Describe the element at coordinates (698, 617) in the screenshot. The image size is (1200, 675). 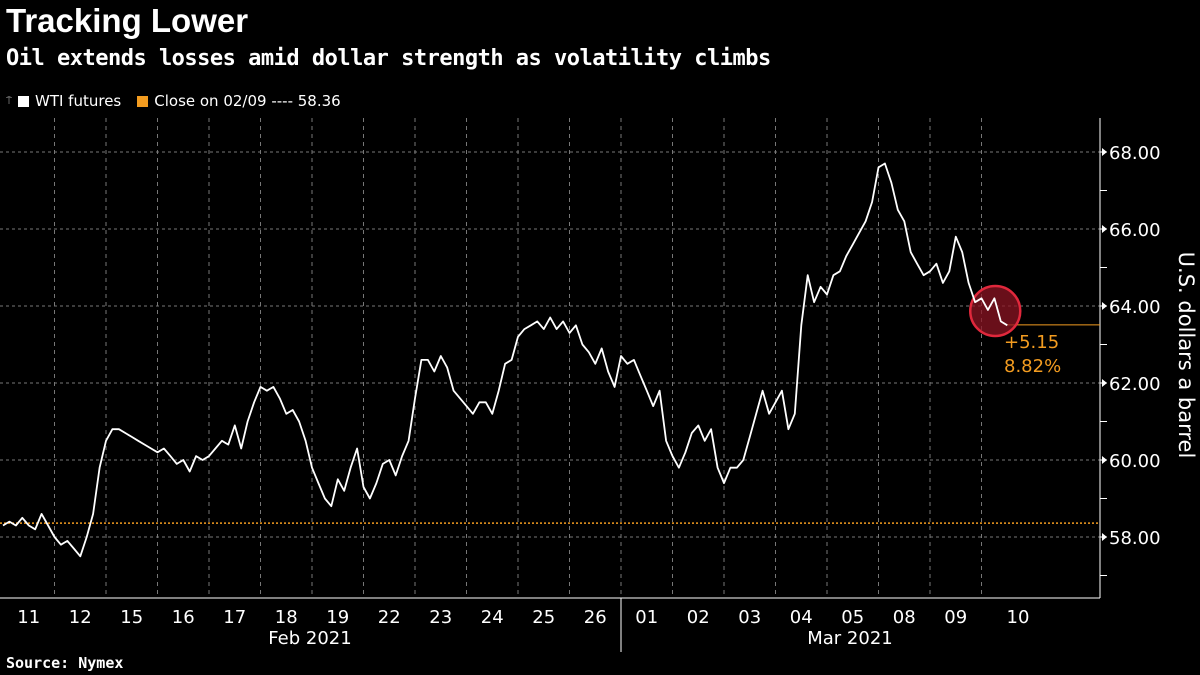
I see `x-tick-label: 02` at that location.